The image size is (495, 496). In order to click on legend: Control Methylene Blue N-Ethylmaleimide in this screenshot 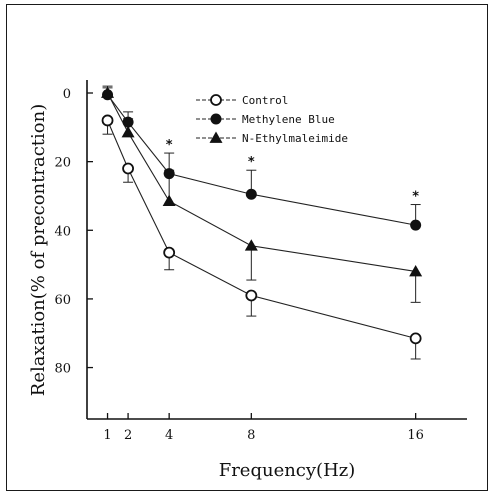, I will do `click(272, 119)`.